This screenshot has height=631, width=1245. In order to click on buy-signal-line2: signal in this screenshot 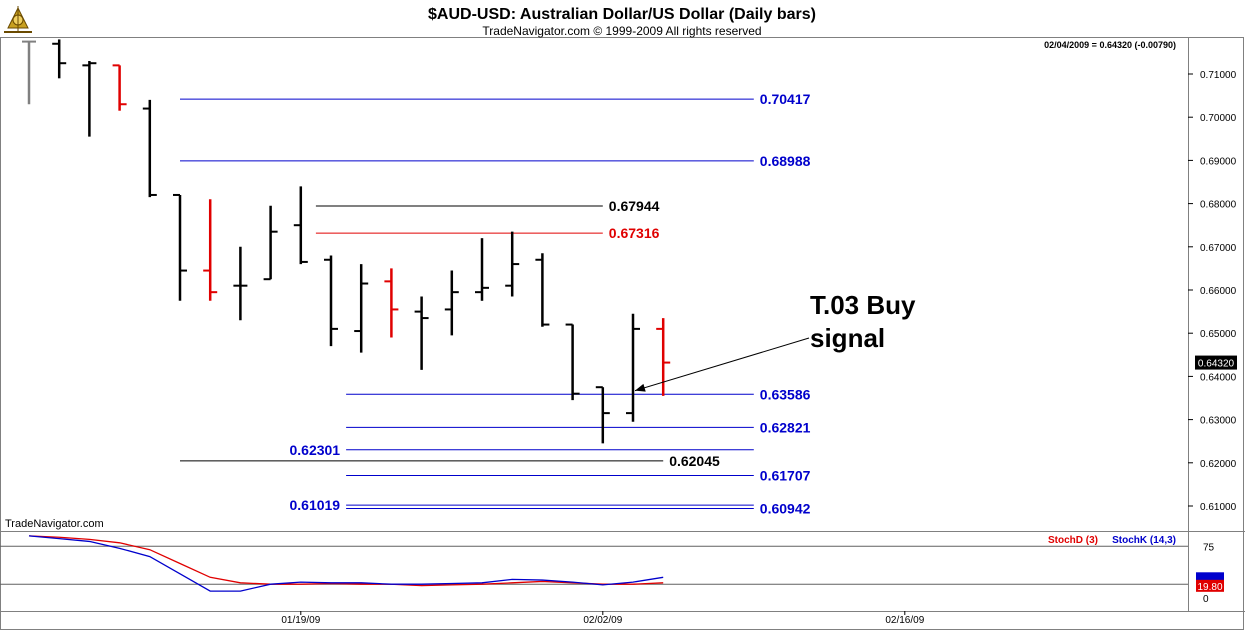, I will do `click(847, 338)`.